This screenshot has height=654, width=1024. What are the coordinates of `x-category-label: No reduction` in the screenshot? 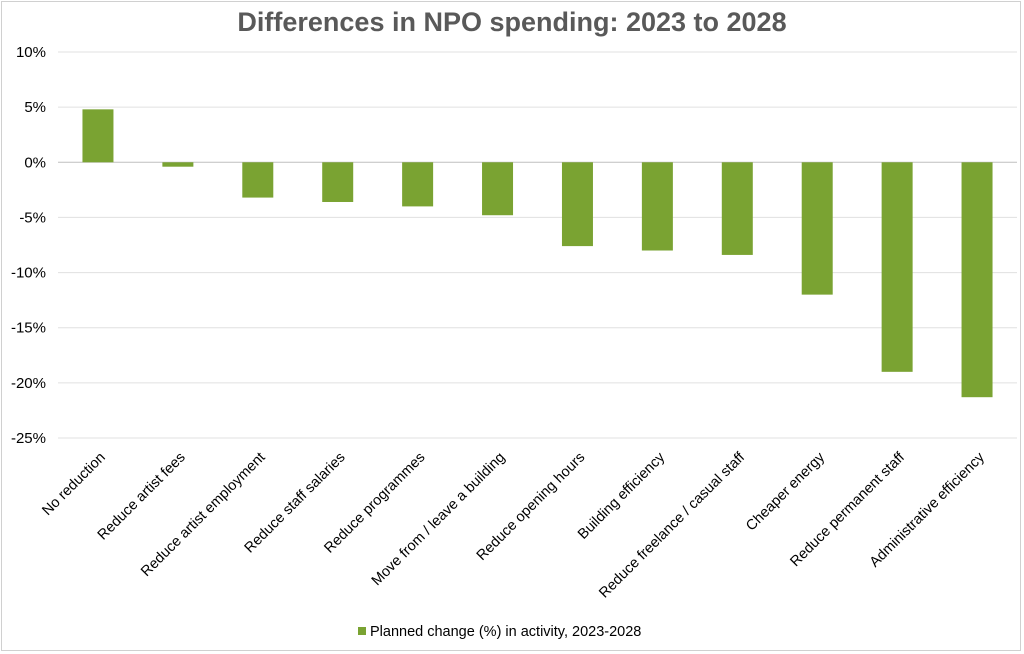 It's located at (73, 484).